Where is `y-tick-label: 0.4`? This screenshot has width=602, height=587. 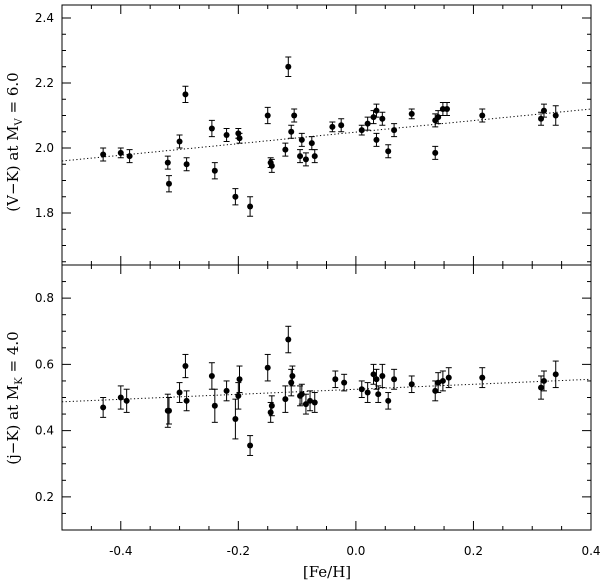
y-tick-label: 0.4 is located at coordinates (44, 431).